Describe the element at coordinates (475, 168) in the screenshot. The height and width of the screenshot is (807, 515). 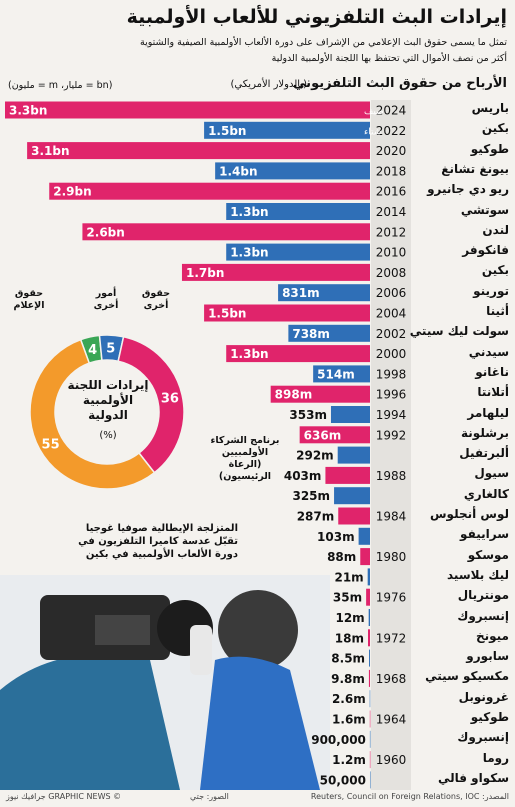
I see `city-label: بيونغ تشانغ` at that location.